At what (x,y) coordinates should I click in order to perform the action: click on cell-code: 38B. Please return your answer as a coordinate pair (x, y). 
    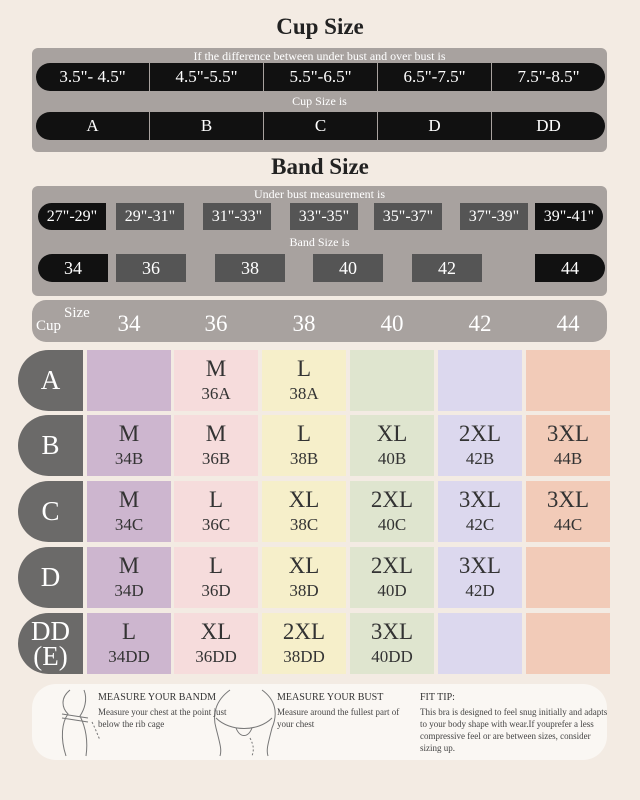
    Looking at the image, I should click on (304, 458).